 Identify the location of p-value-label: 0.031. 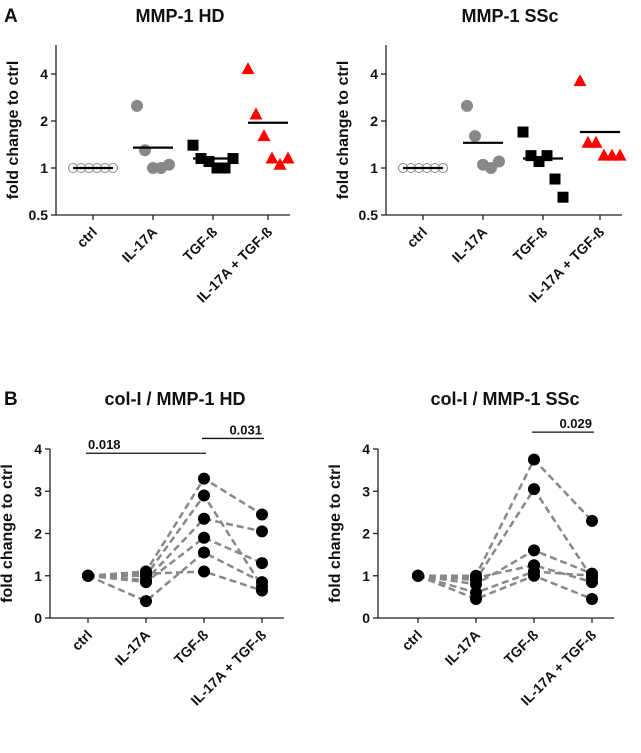
(245, 429).